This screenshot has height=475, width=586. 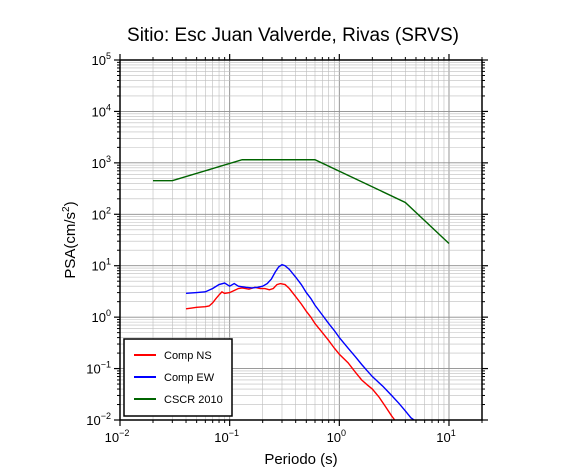 What do you see at coordinates (290, 351) in the screenshot?
I see `series-line-comp-ns` at bounding box center [290, 351].